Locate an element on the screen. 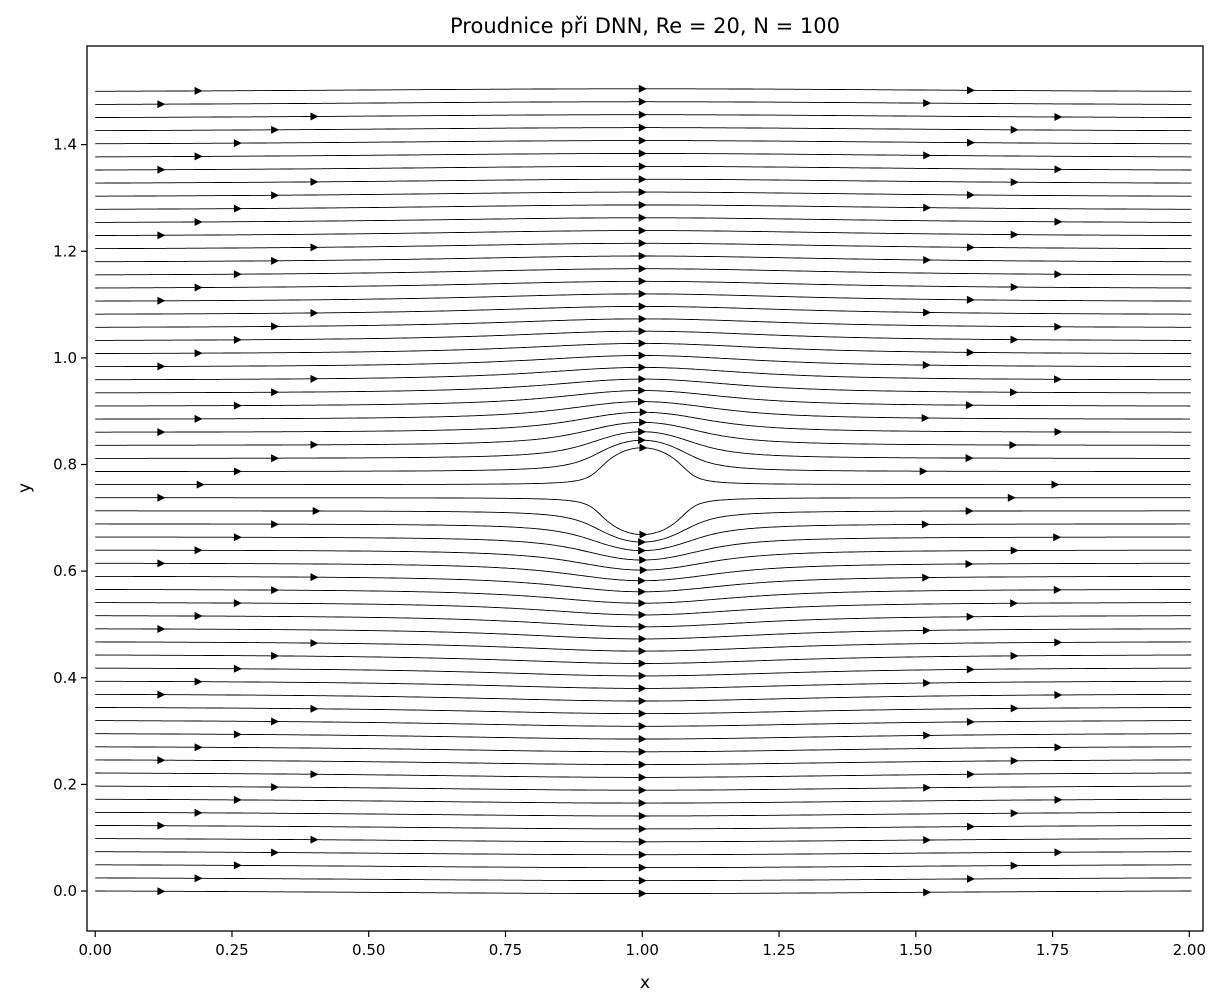 The height and width of the screenshot is (1007, 1228). y-axis-label: y is located at coordinates (25, 488).